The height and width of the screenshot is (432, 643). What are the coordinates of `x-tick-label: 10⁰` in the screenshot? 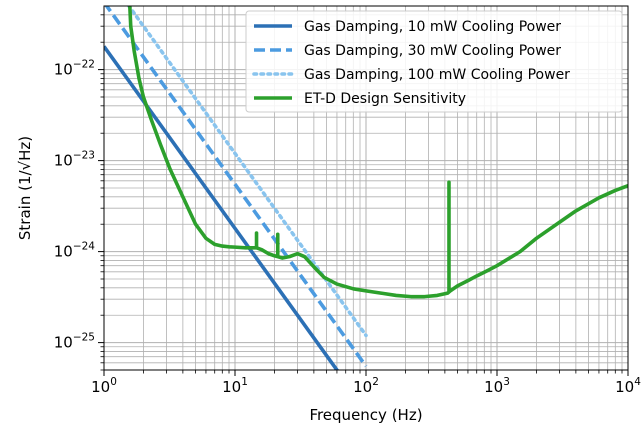 It's located at (104, 386).